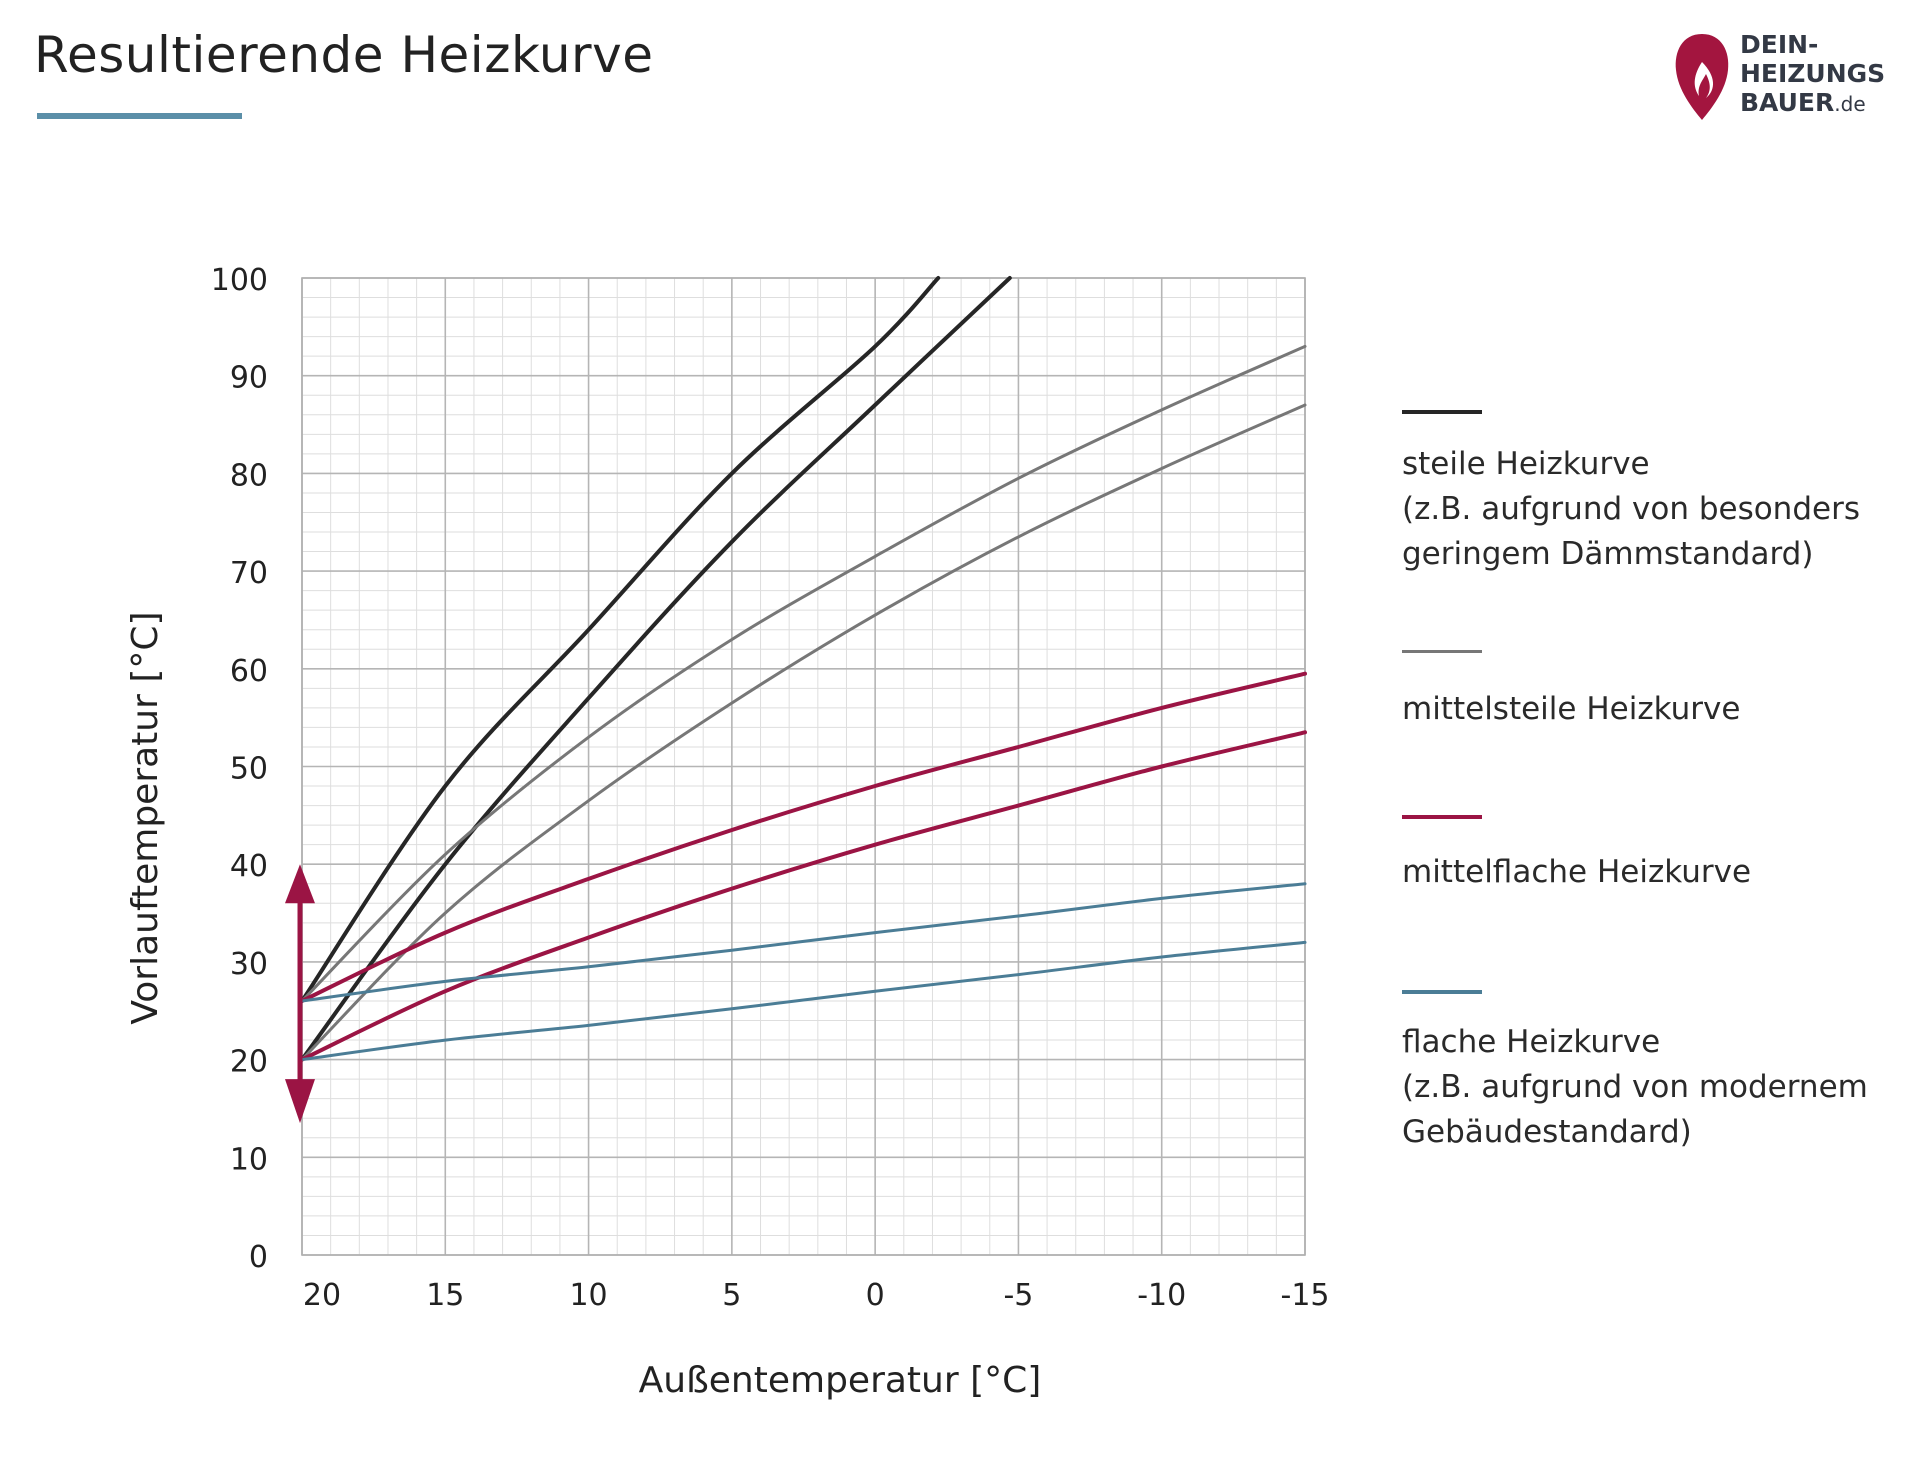  I want to click on brand-logo: DEIN- HEIZUNGS BAUER.de, so click(1787, 78).